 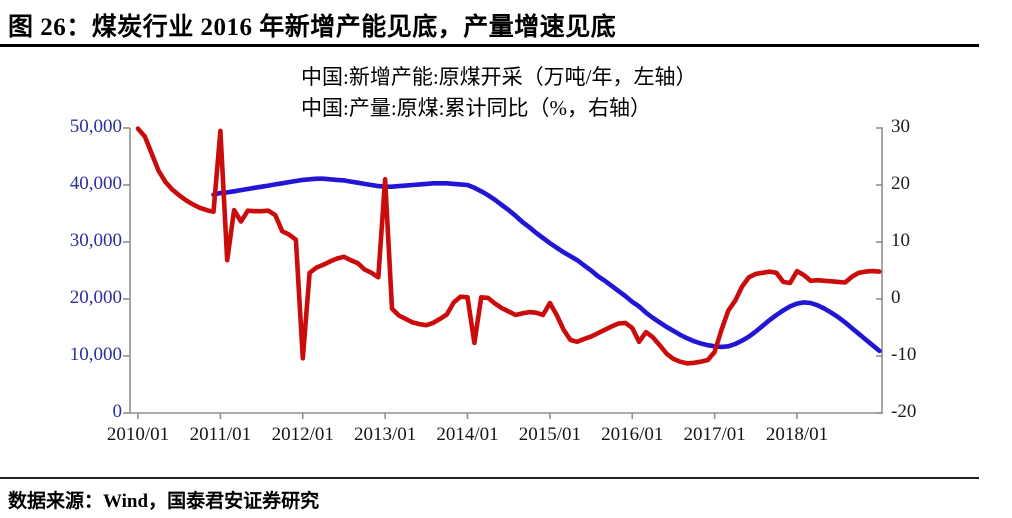 What do you see at coordinates (900, 240) in the screenshot?
I see `right-axis-label: 10` at bounding box center [900, 240].